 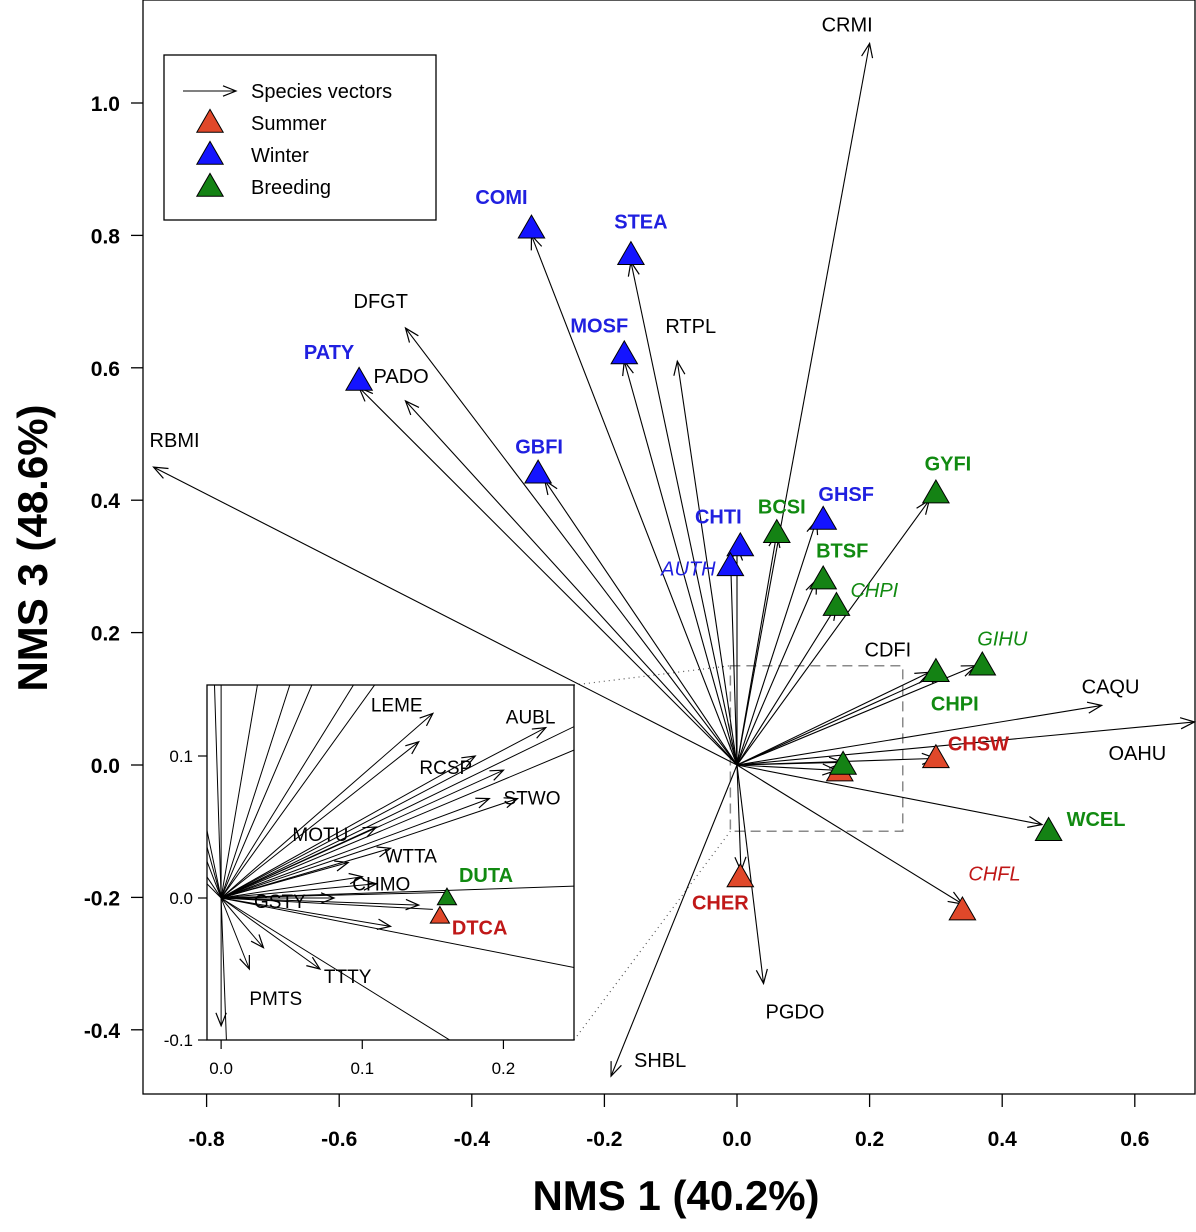 What do you see at coordinates (1095, 707) in the screenshot?
I see `vector-head-caqu` at bounding box center [1095, 707].